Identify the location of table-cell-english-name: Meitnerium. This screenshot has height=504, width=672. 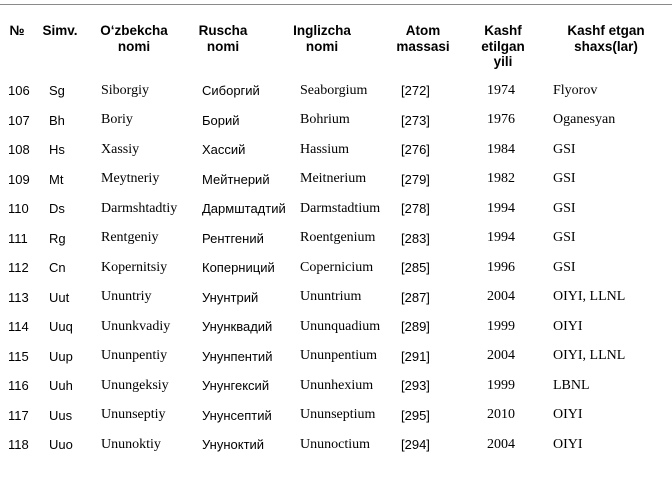
(333, 179).